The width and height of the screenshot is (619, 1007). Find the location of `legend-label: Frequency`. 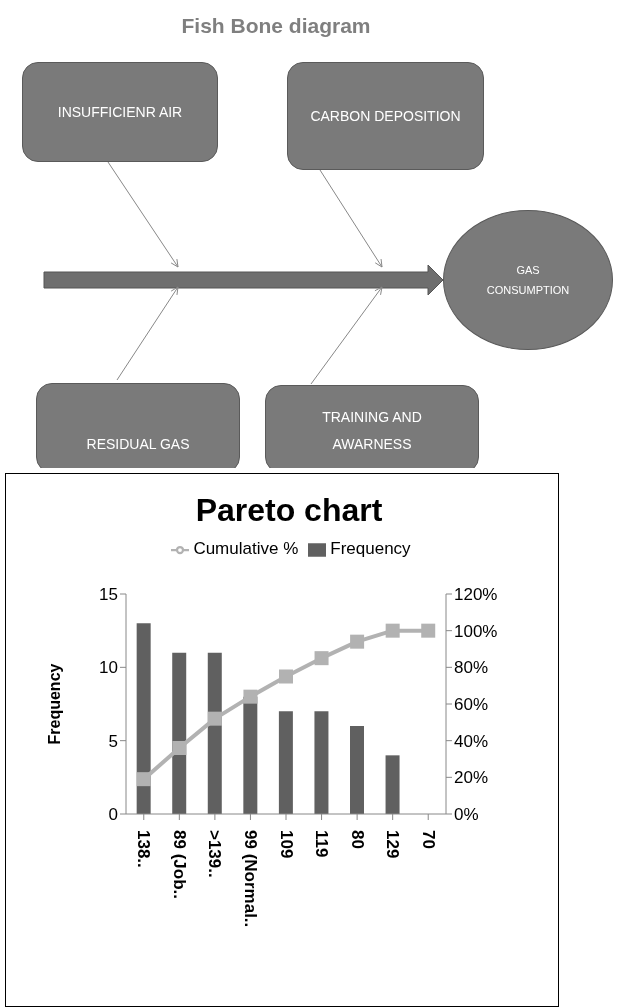

legend-label: Frequency is located at coordinates (370, 548).